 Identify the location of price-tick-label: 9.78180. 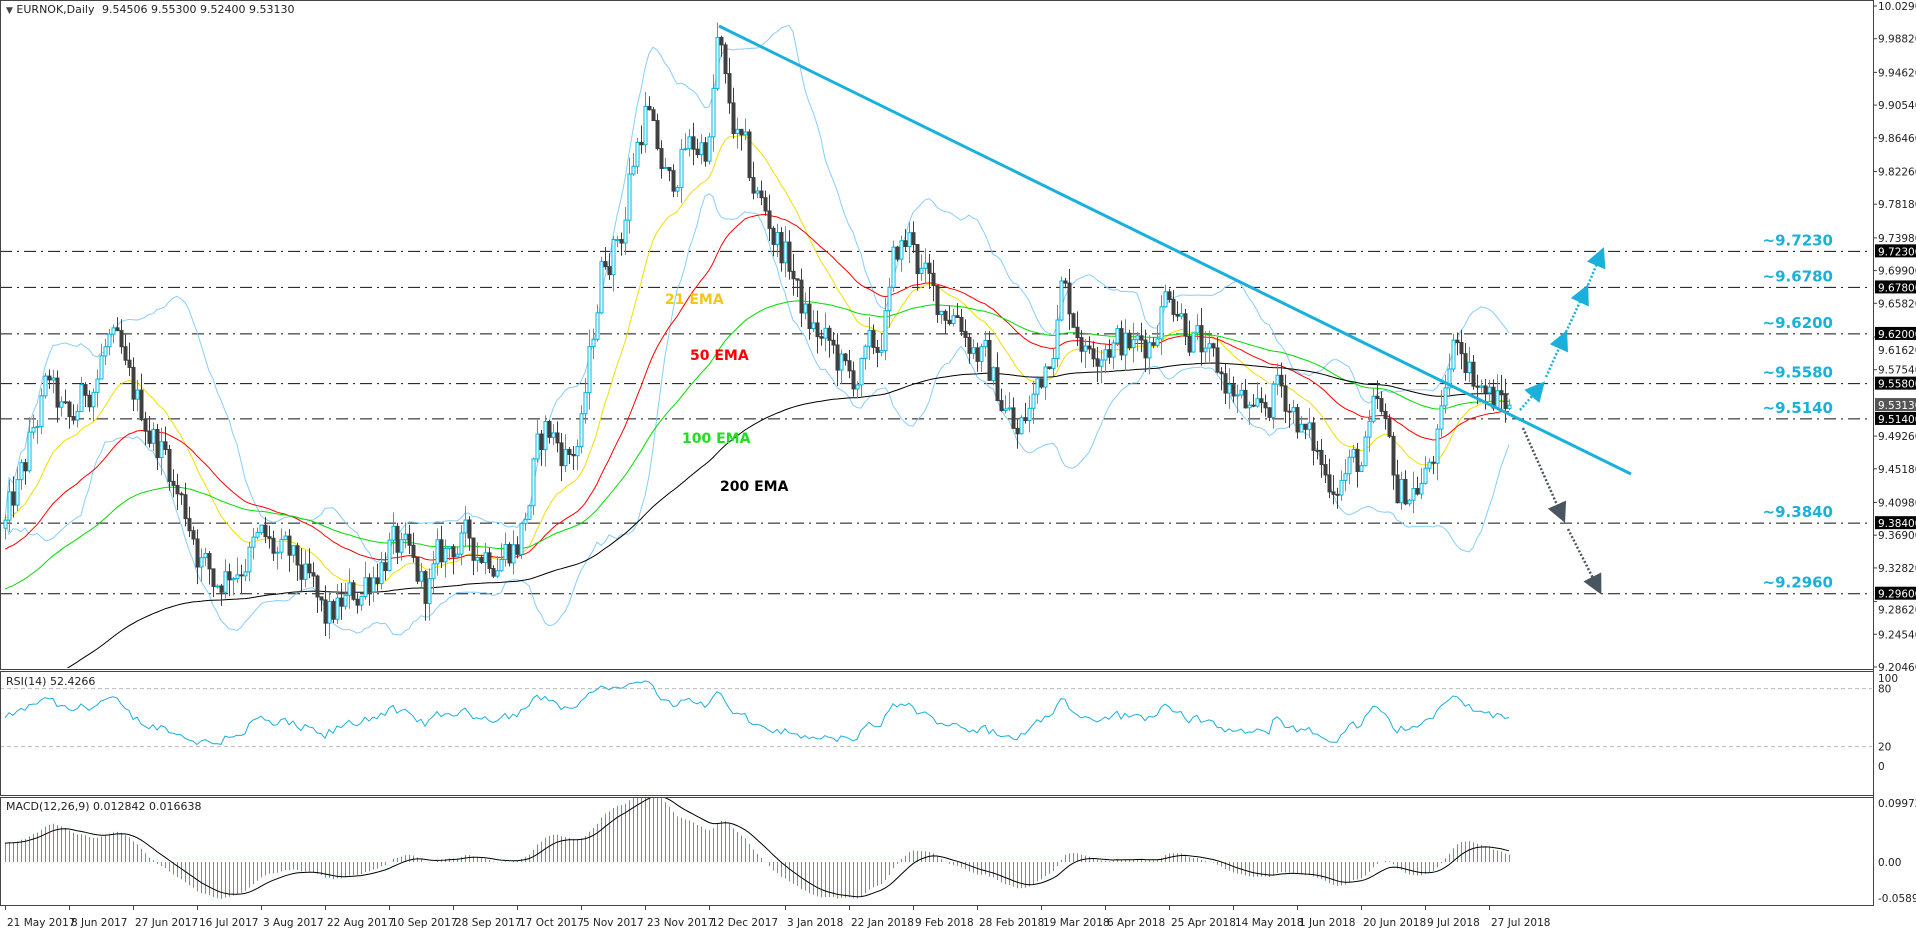
(1897, 205).